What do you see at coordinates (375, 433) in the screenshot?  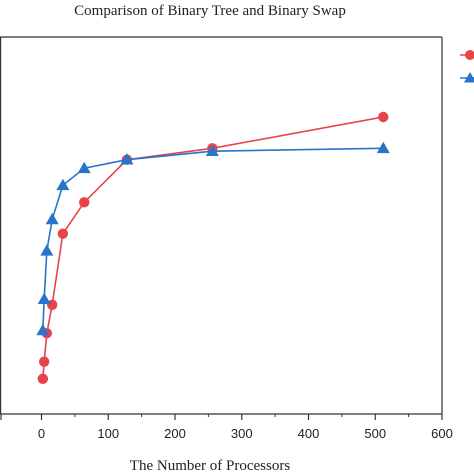 I see `x-tick-label: 500` at bounding box center [375, 433].